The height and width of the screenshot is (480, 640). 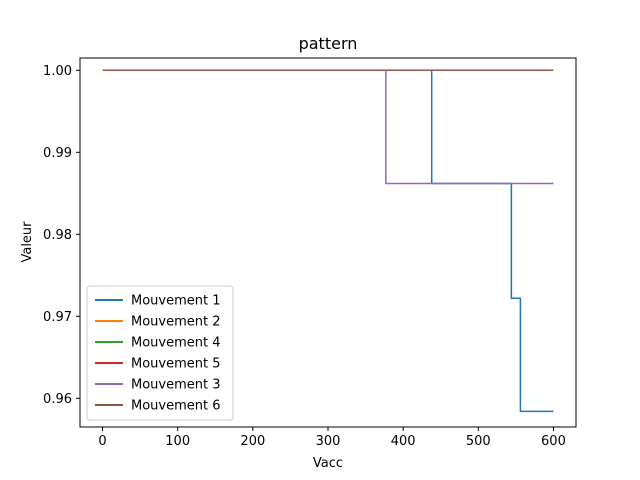 I want to click on x-tick-label: 500, so click(x=478, y=441).